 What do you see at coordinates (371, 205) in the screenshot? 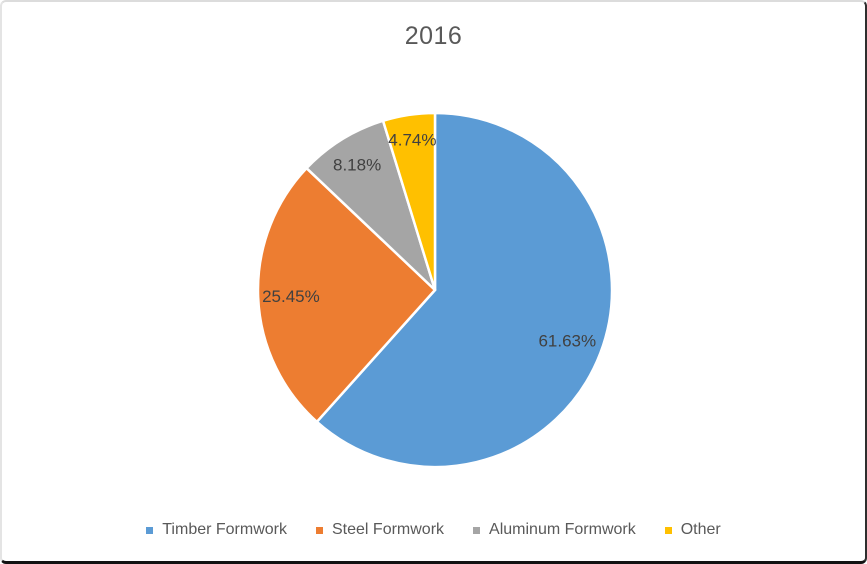
I see `pie-slice-aluminum-formwork` at bounding box center [371, 205].